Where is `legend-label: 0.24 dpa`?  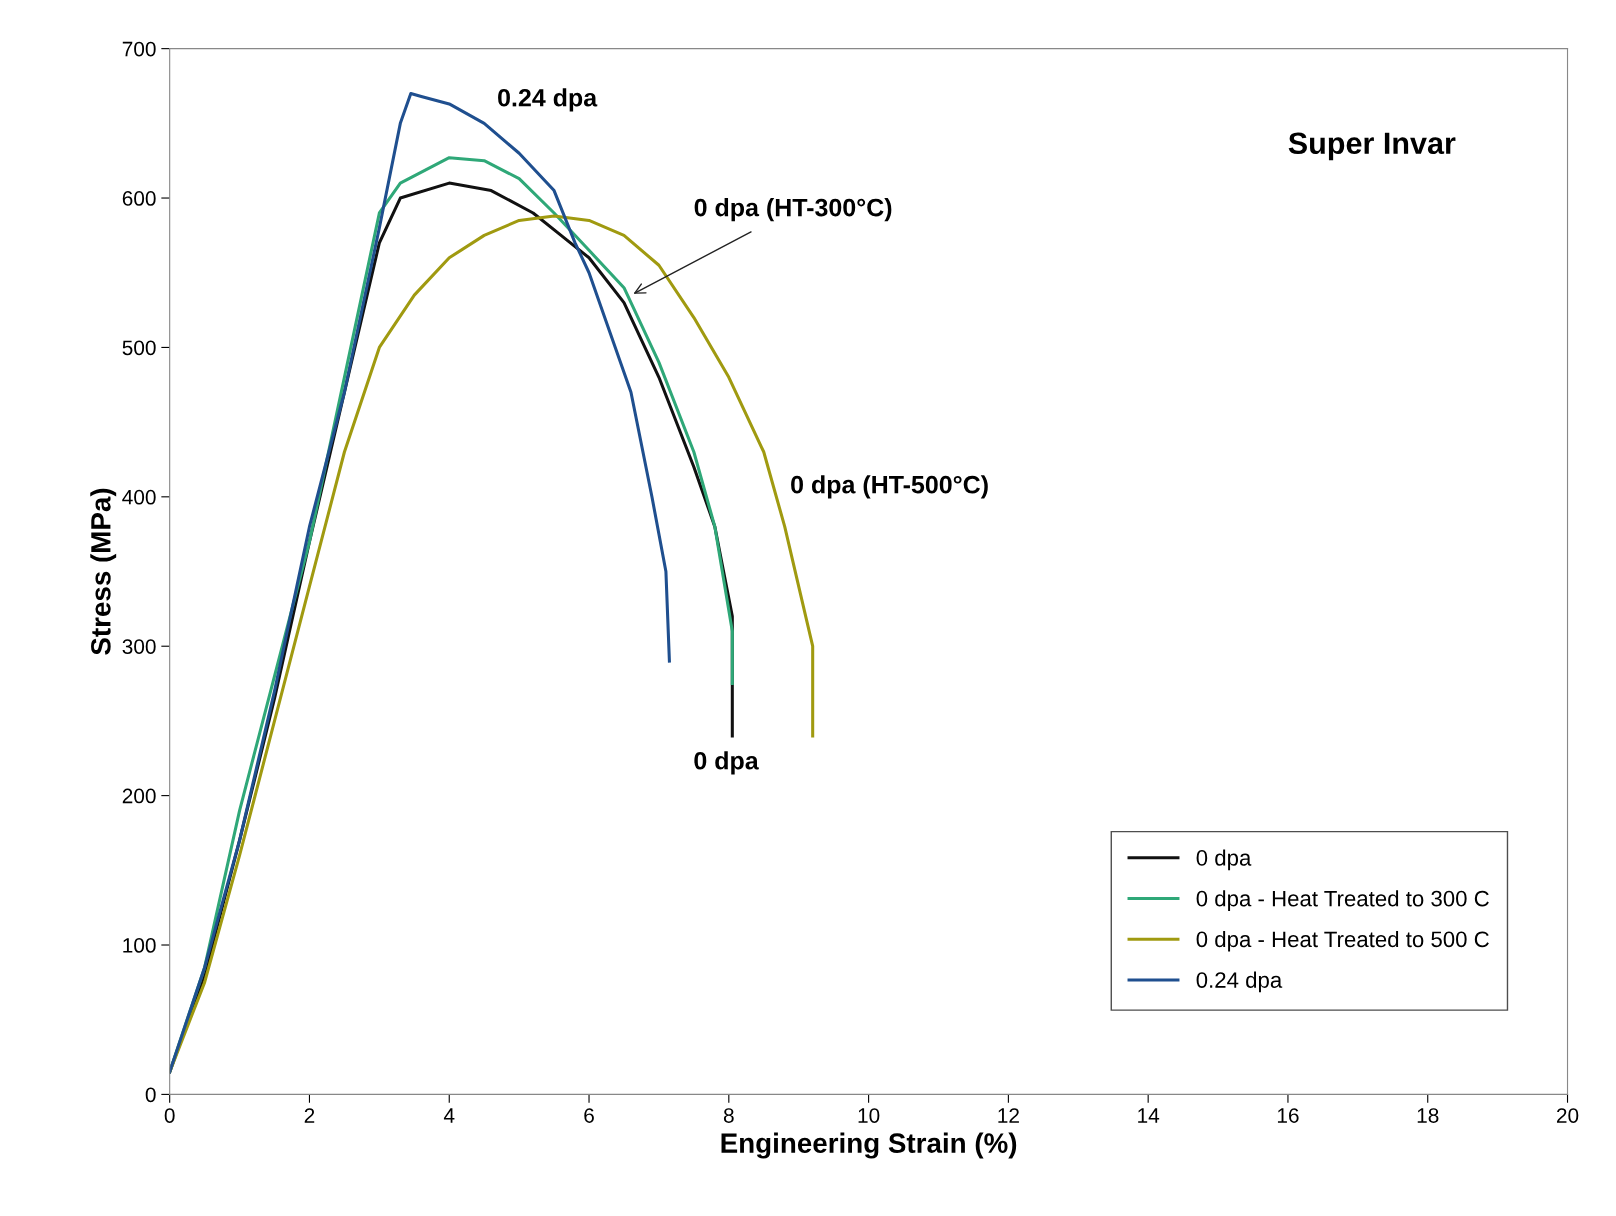 legend-label: 0.24 dpa is located at coordinates (1239, 982).